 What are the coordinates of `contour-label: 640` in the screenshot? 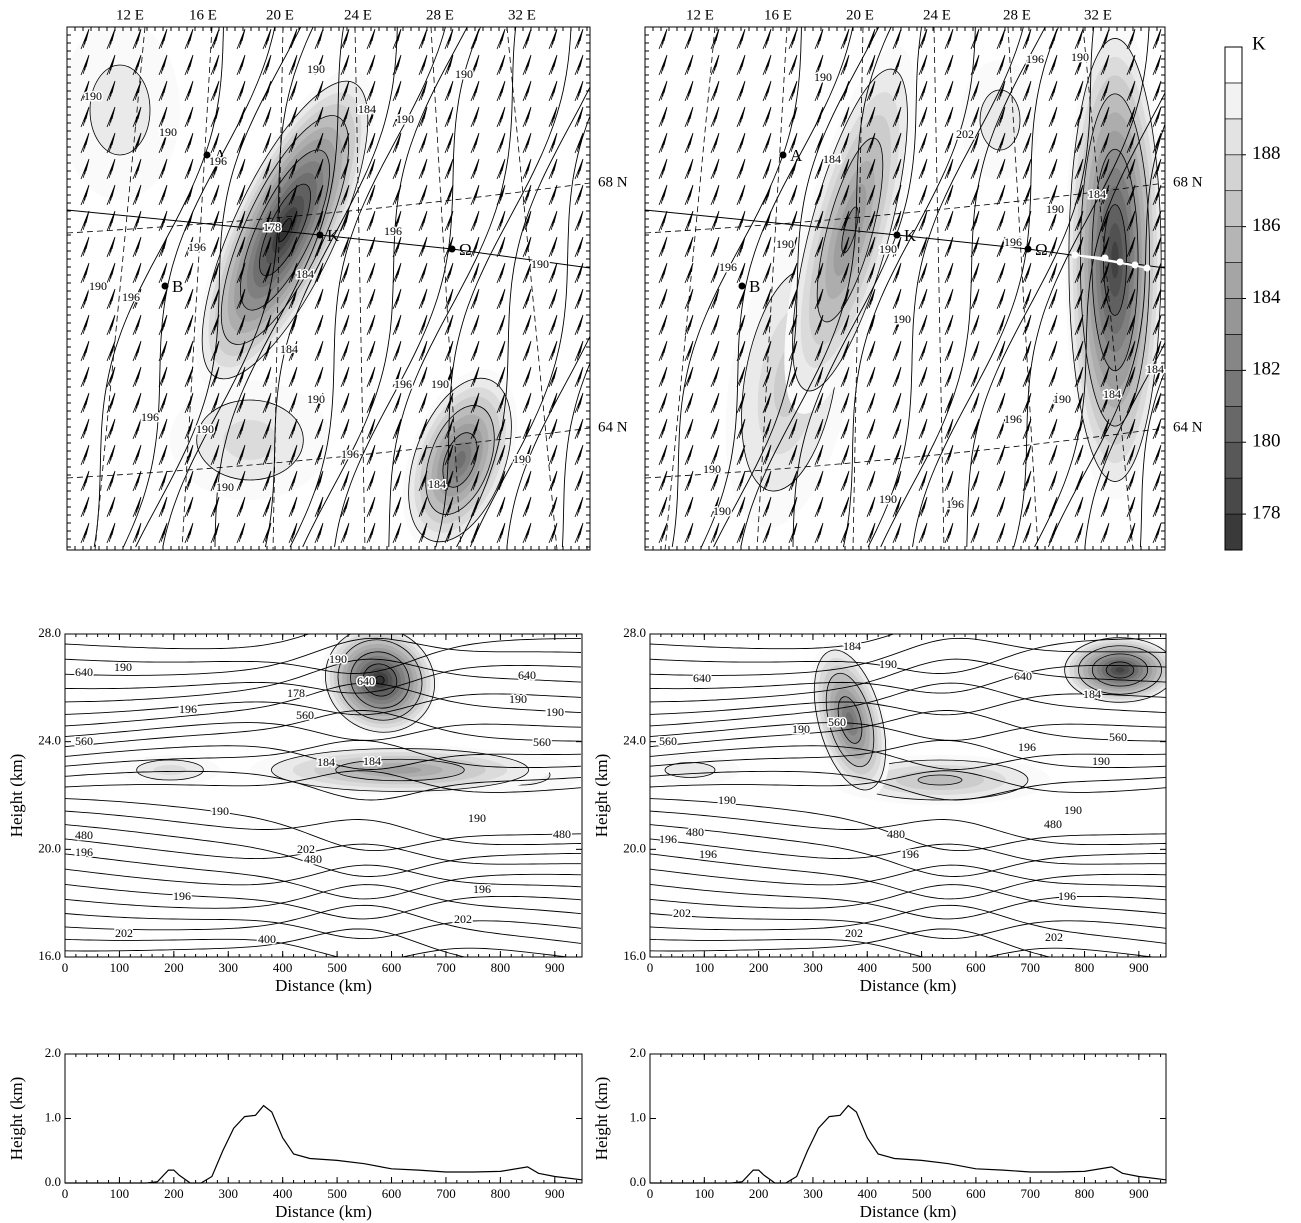 It's located at (366, 681).